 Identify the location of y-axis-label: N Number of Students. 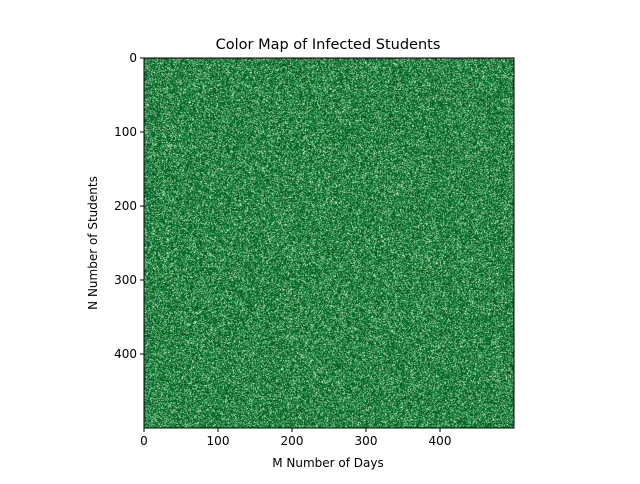
(93, 243).